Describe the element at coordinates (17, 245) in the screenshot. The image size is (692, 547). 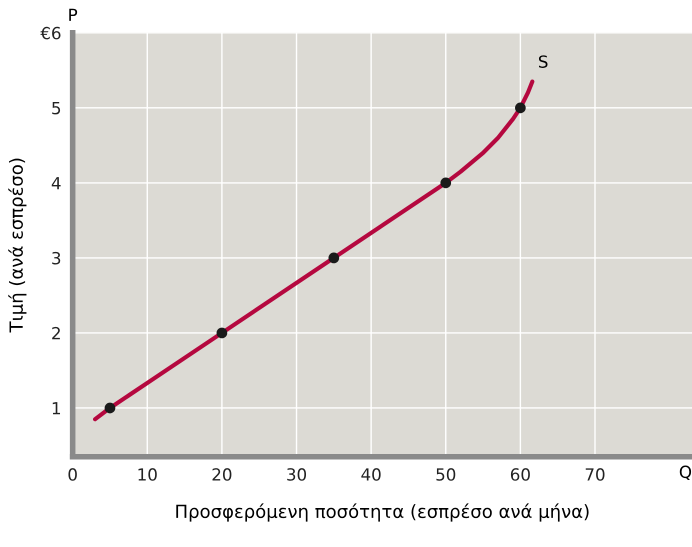
I see `y-axis-title: Τιμή (ανά εσπρέσο)` at that location.